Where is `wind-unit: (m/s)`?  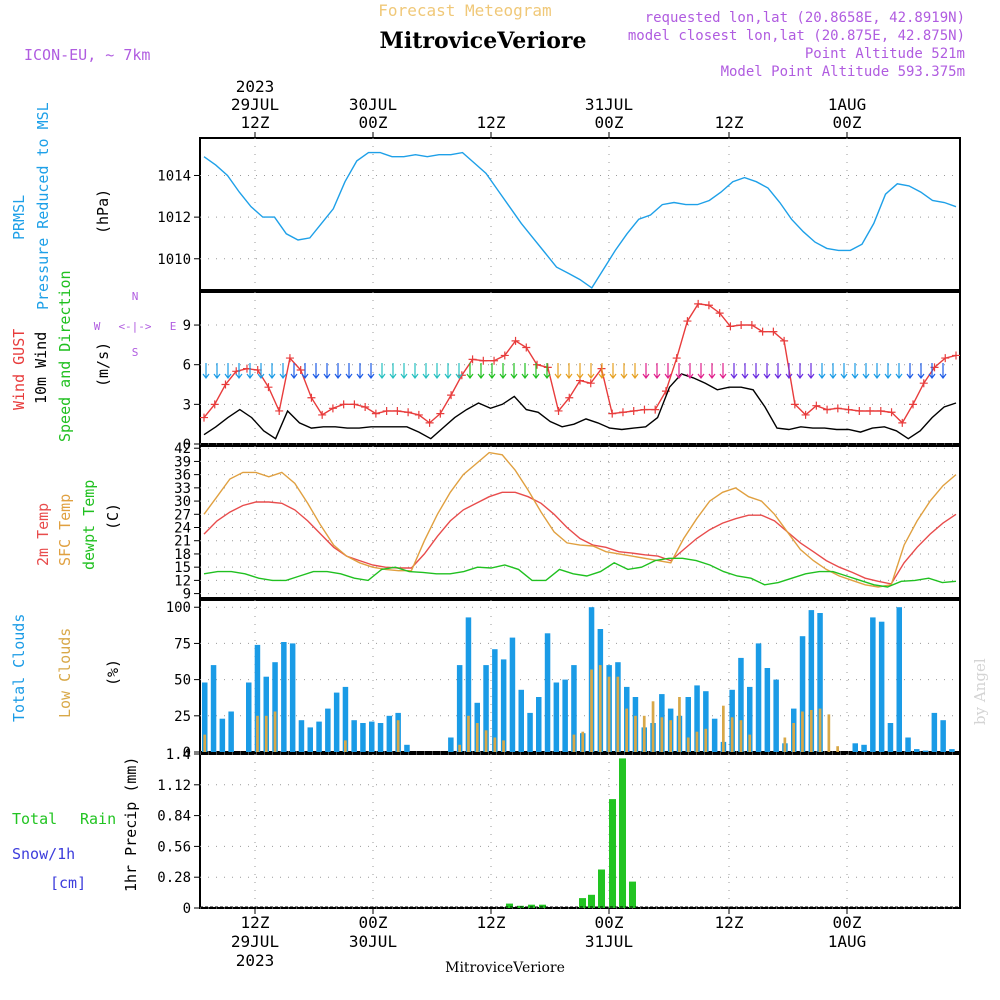
wind-unit: (m/s) is located at coordinates (103, 364).